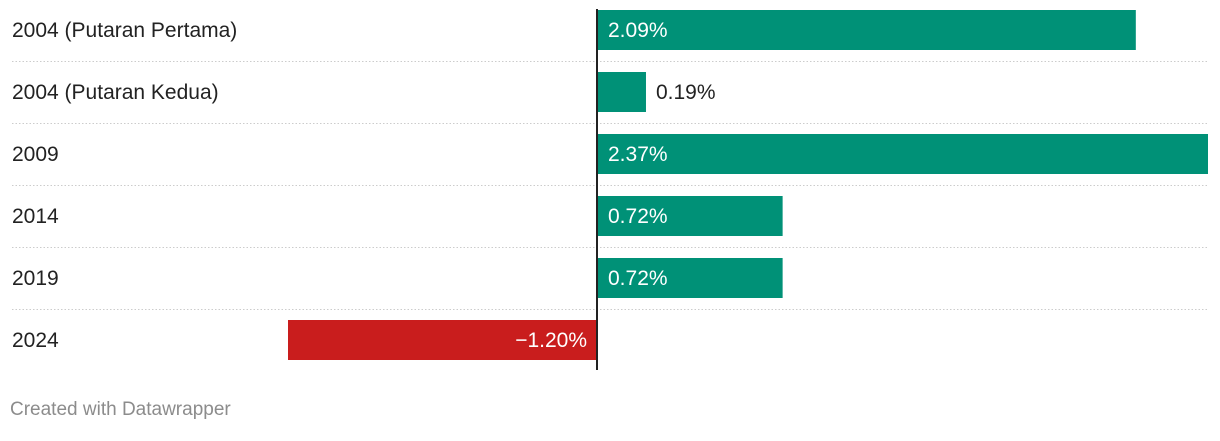 The width and height of the screenshot is (1220, 441). I want to click on category-label: 2024, so click(35, 340).